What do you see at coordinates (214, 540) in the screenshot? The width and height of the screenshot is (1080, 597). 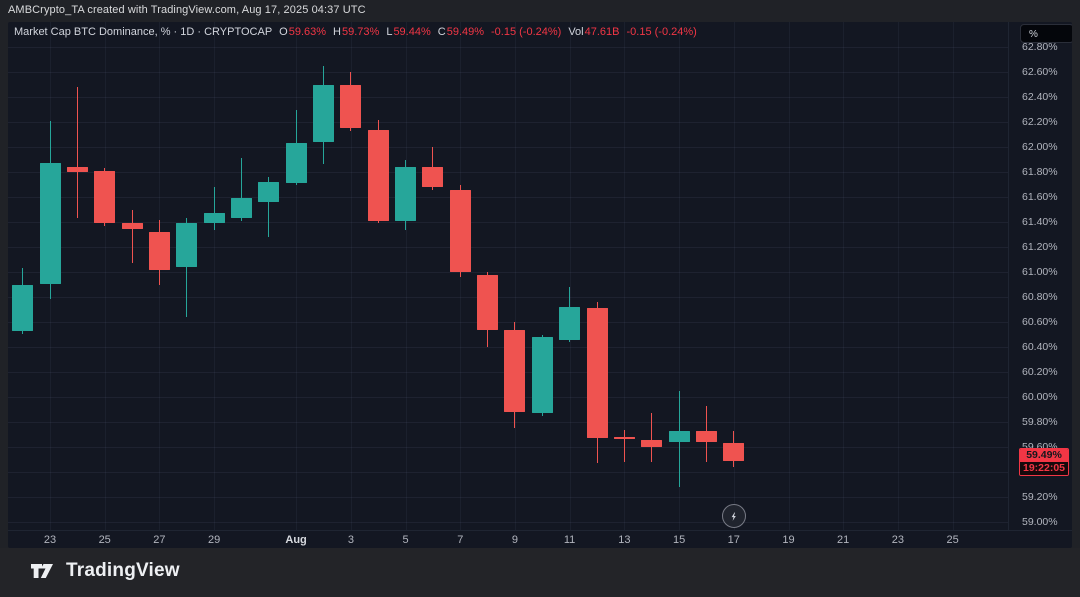 I see `time-axis-label: 29` at bounding box center [214, 540].